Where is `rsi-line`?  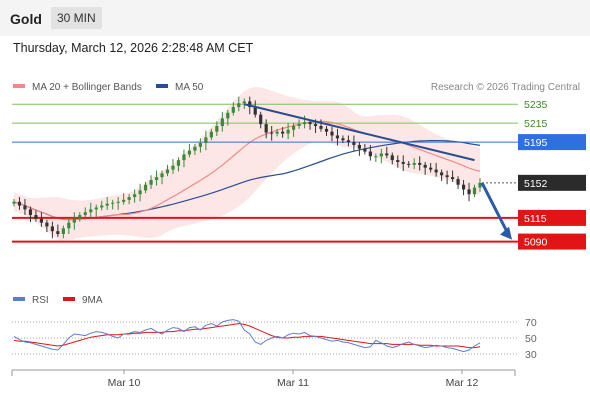
rsi-line is located at coordinates (247, 336).